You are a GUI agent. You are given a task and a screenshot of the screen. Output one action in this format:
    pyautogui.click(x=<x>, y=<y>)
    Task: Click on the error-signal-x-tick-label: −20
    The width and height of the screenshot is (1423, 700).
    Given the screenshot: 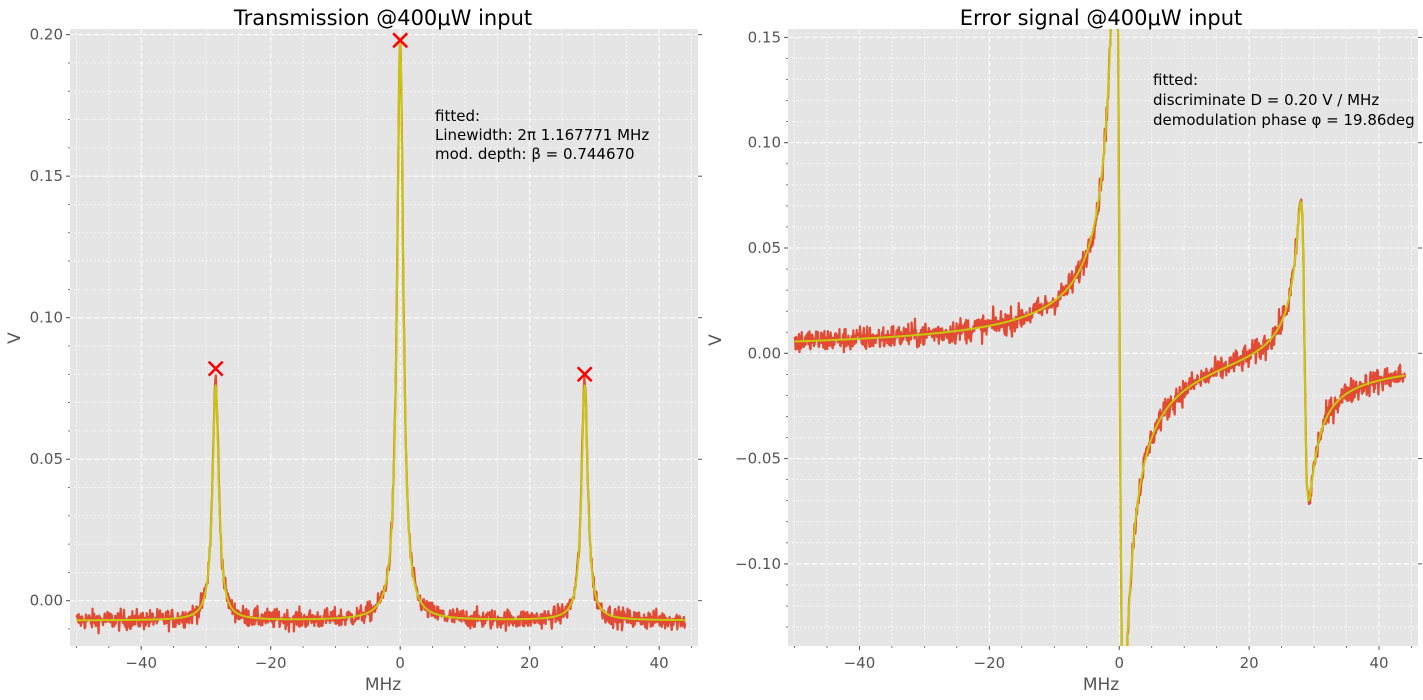 What is the action you would take?
    pyautogui.click(x=990, y=663)
    